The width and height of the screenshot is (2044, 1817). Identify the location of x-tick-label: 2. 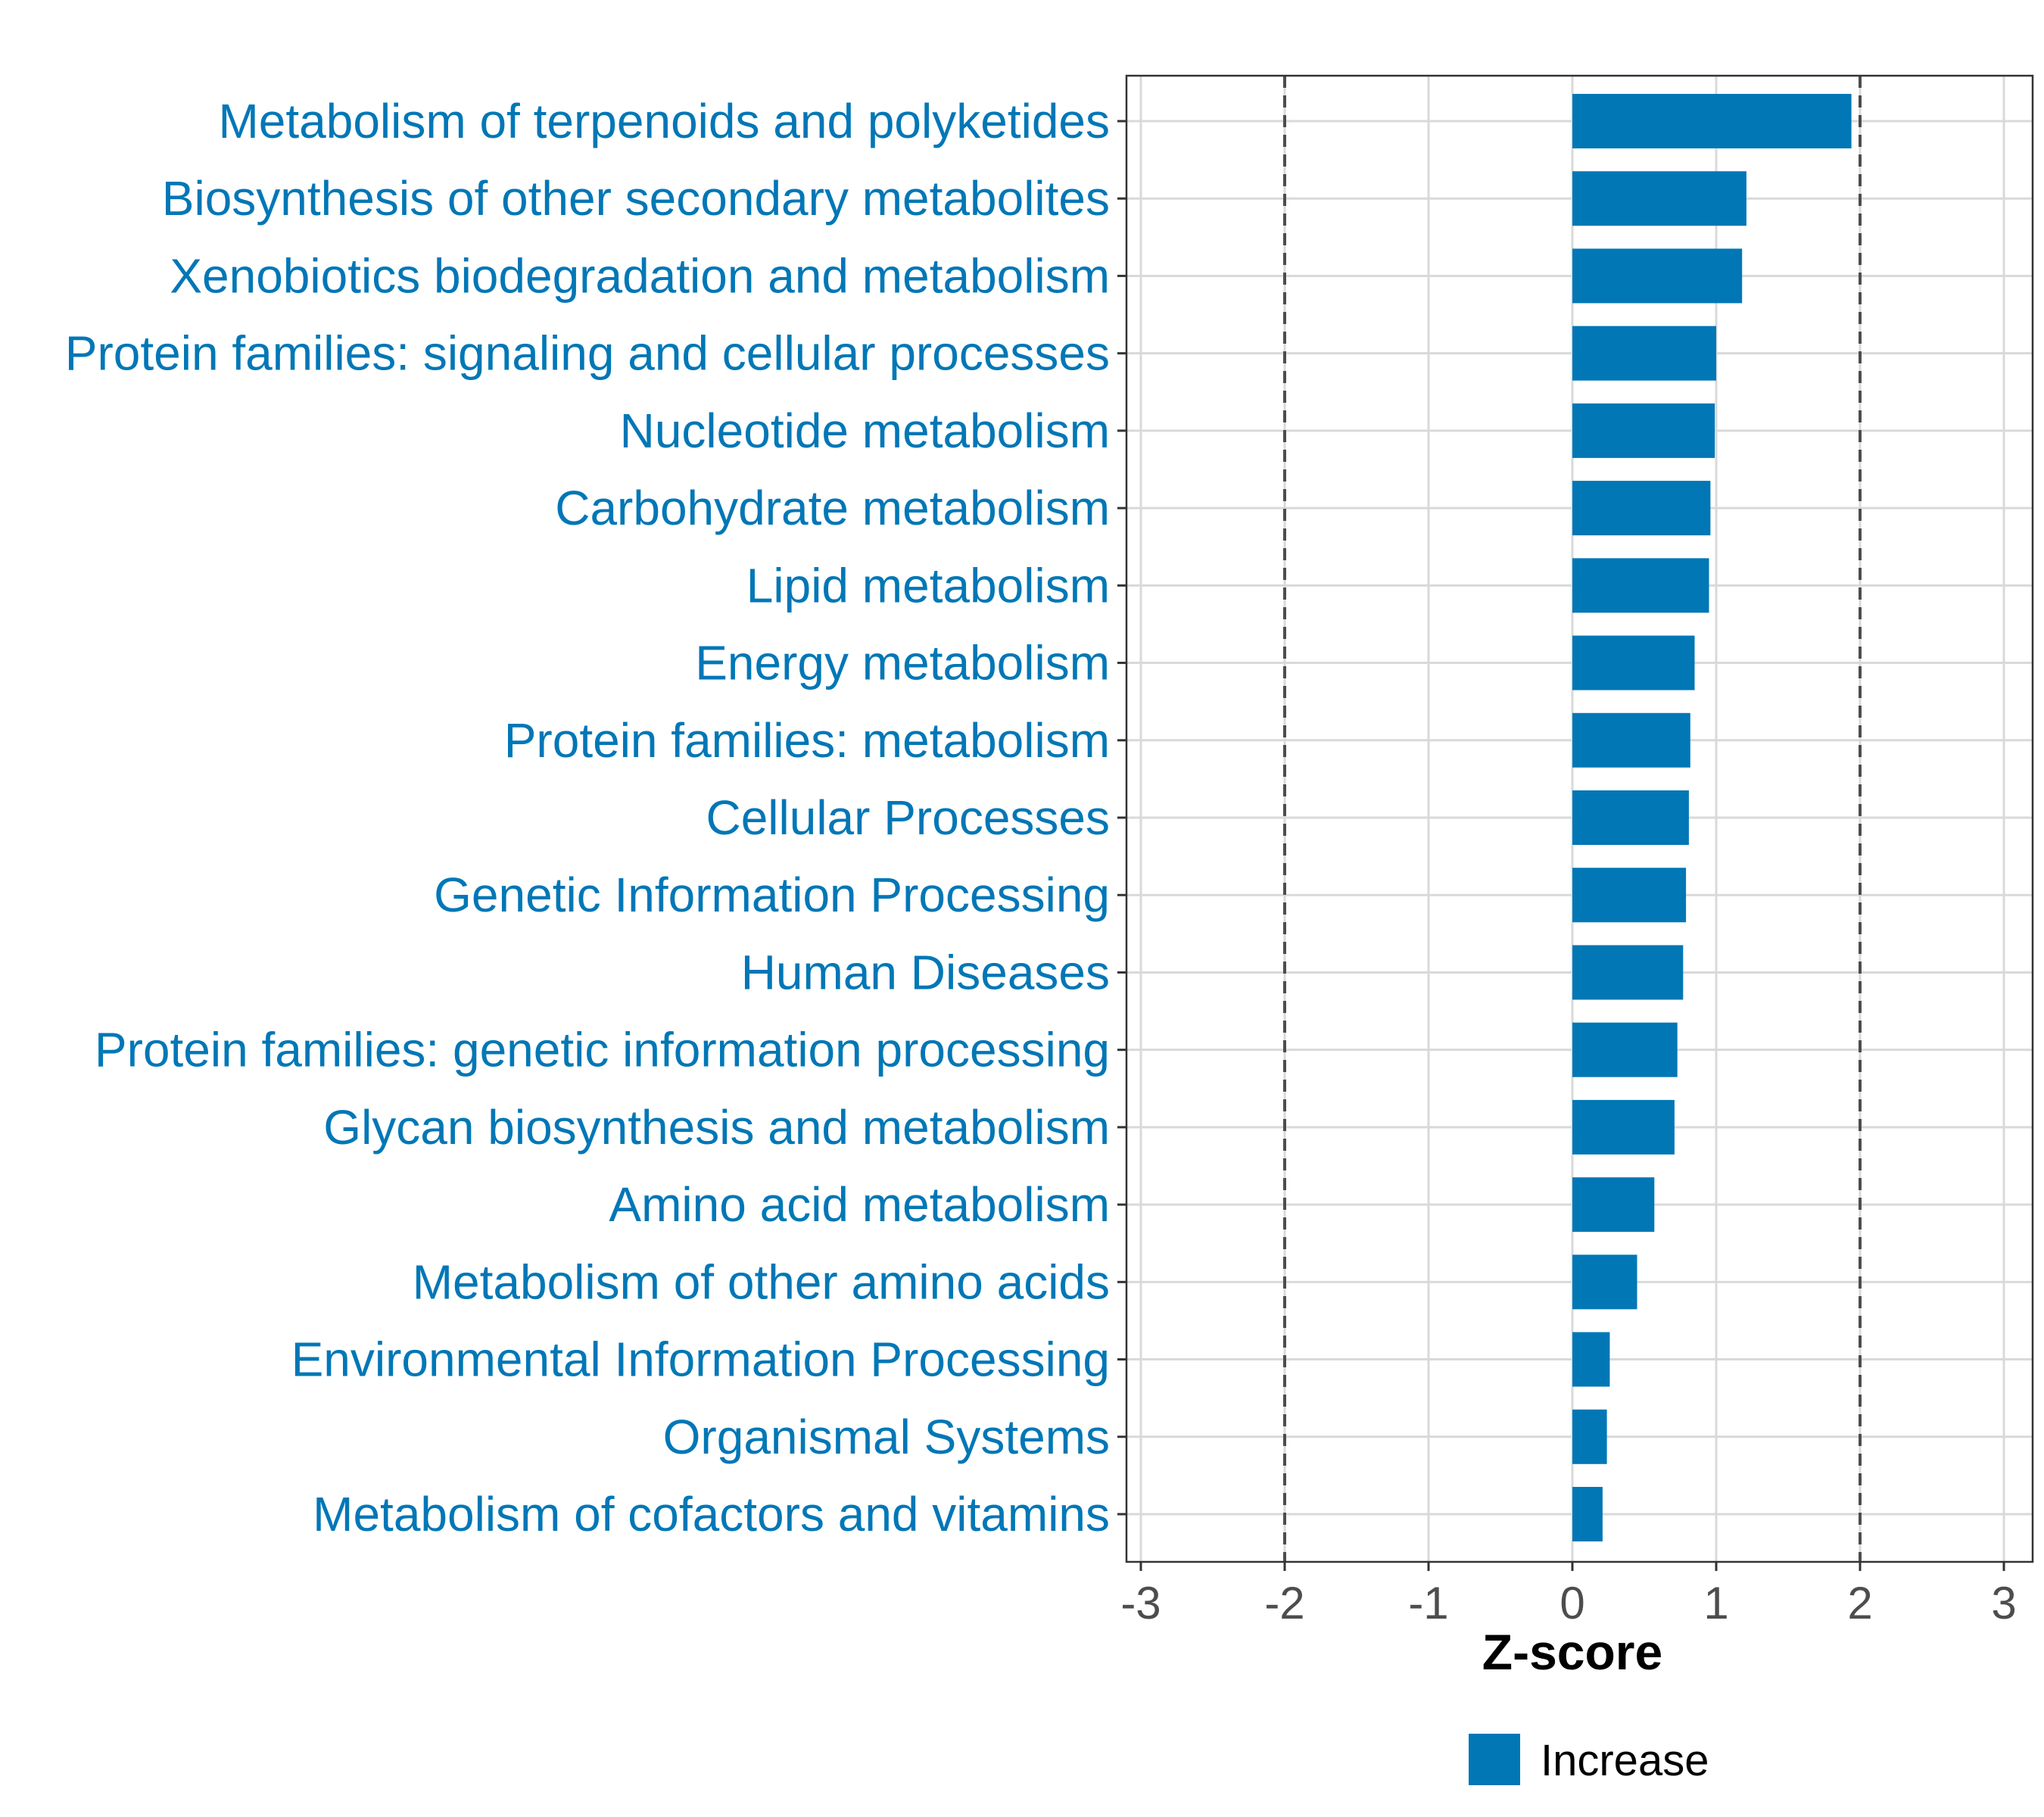
(1859, 1603).